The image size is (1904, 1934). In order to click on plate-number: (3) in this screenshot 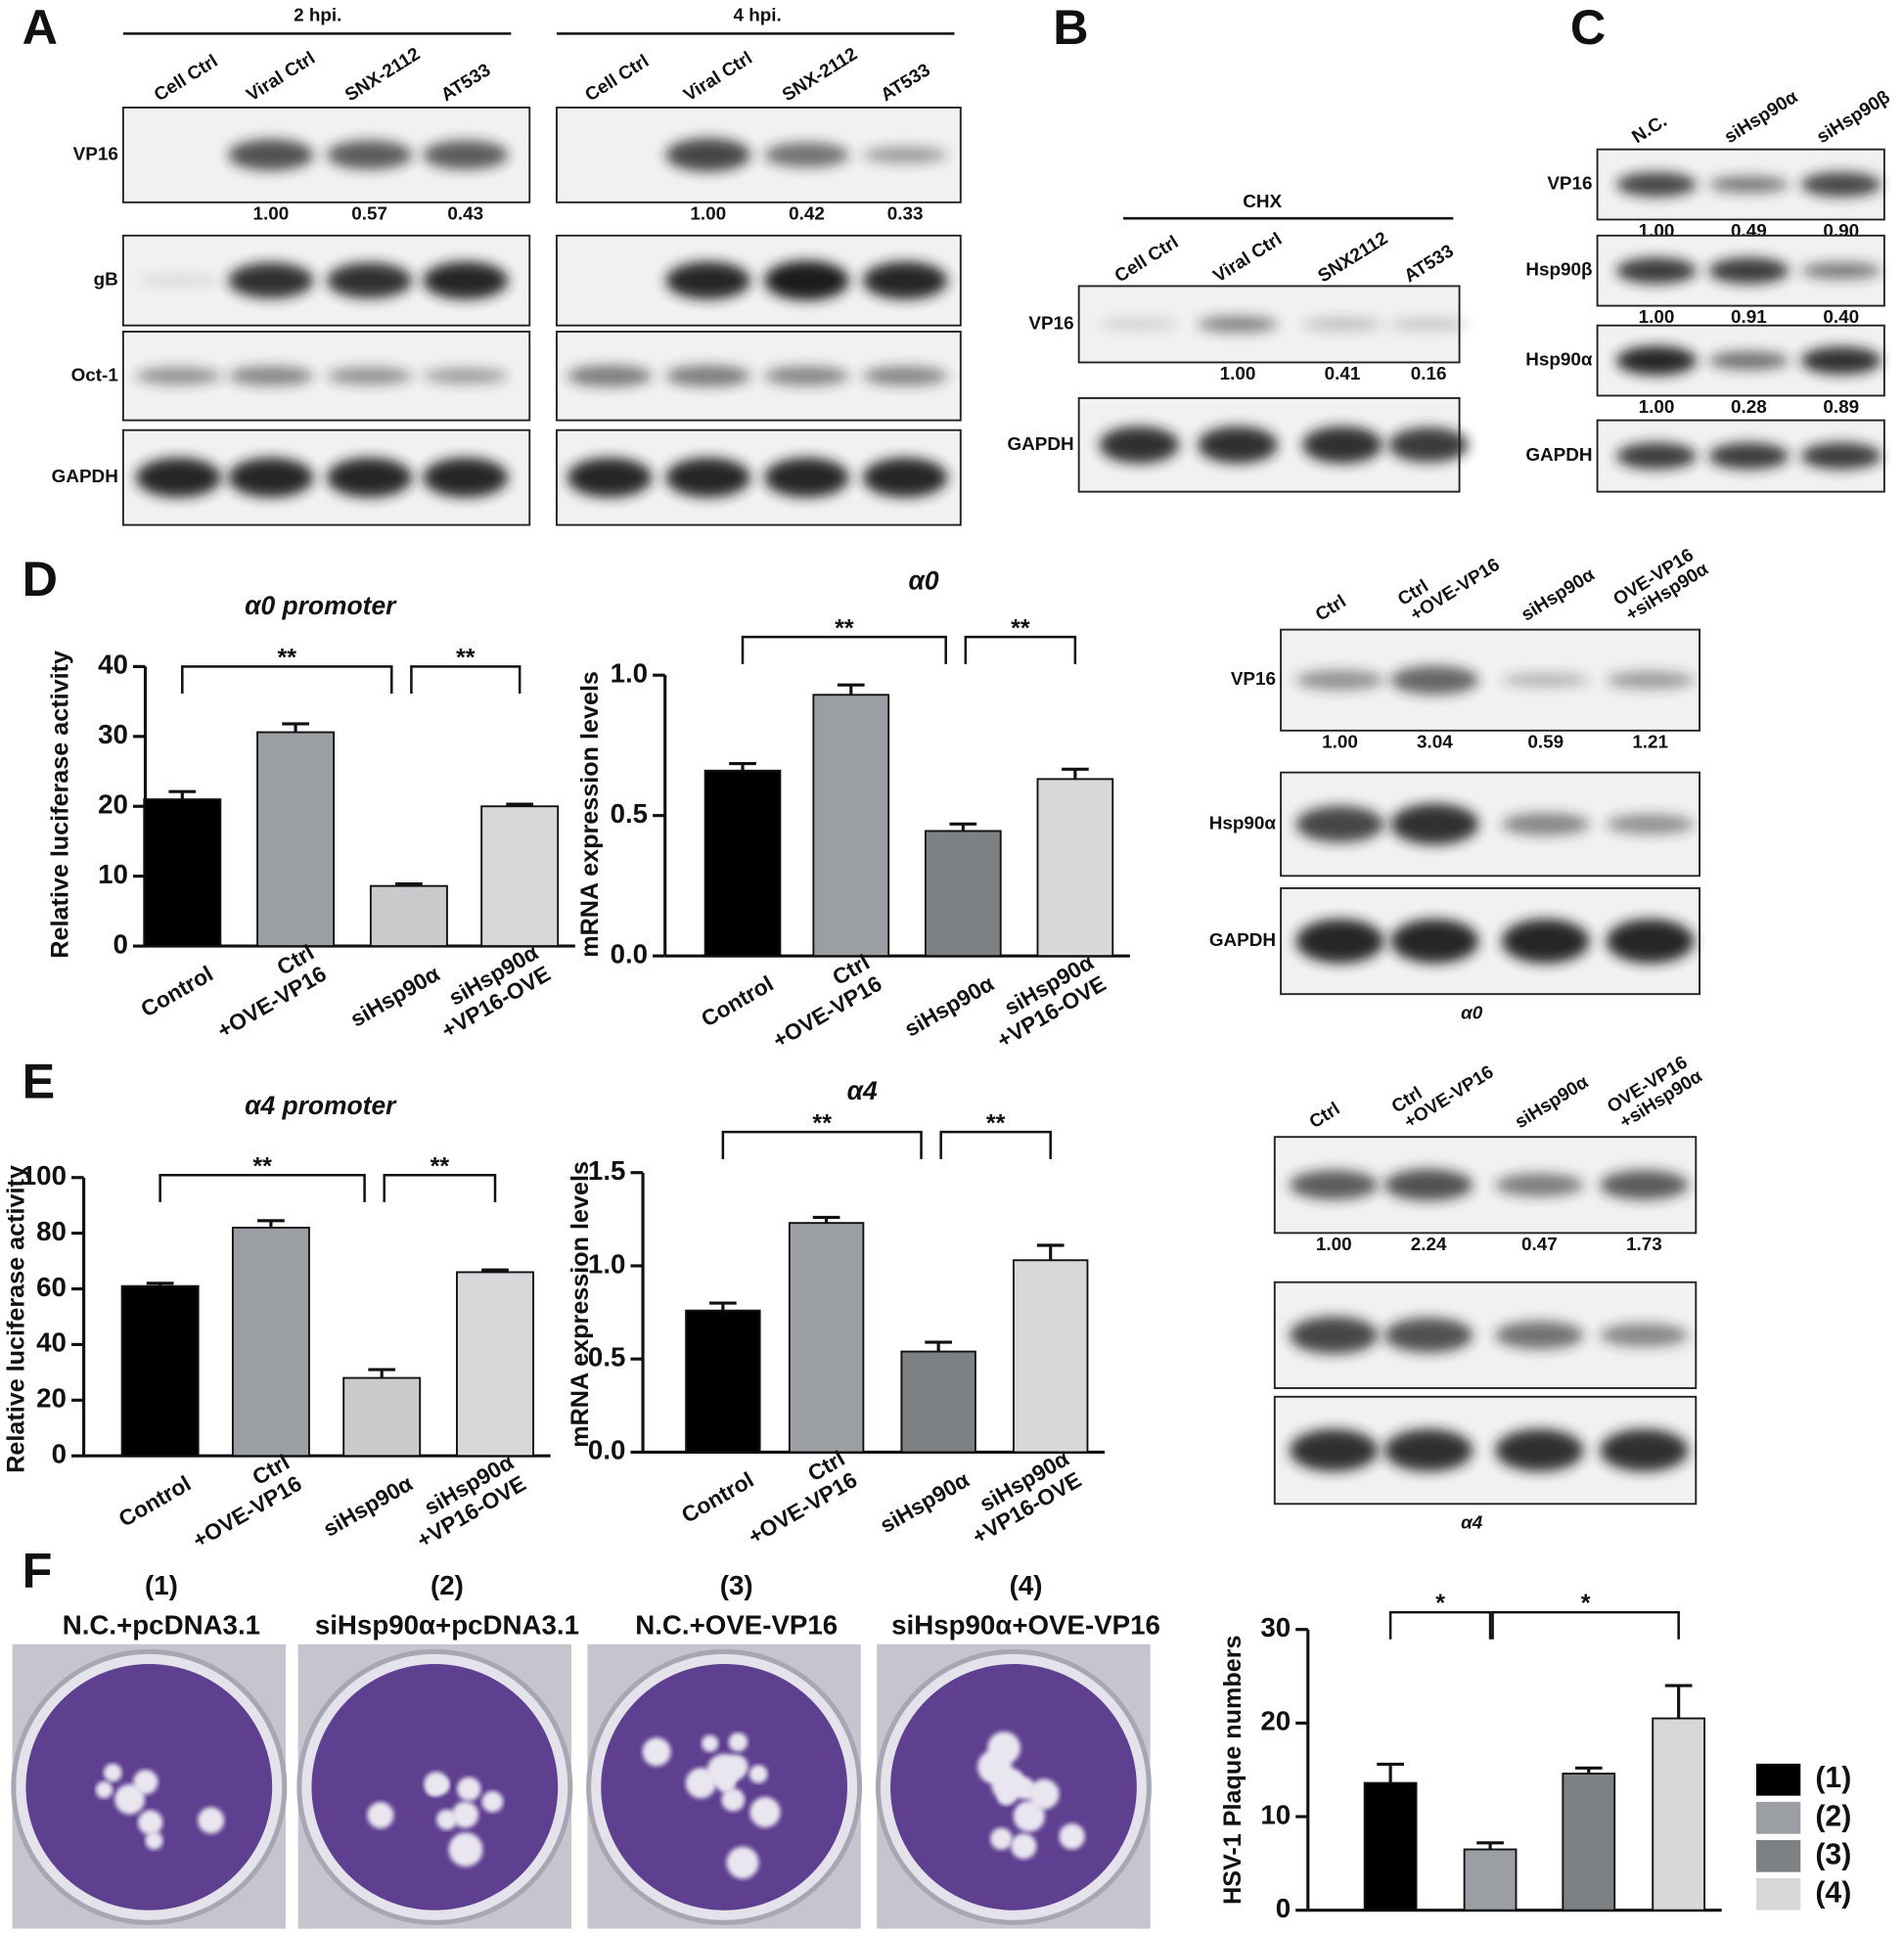, I will do `click(736, 1585)`.